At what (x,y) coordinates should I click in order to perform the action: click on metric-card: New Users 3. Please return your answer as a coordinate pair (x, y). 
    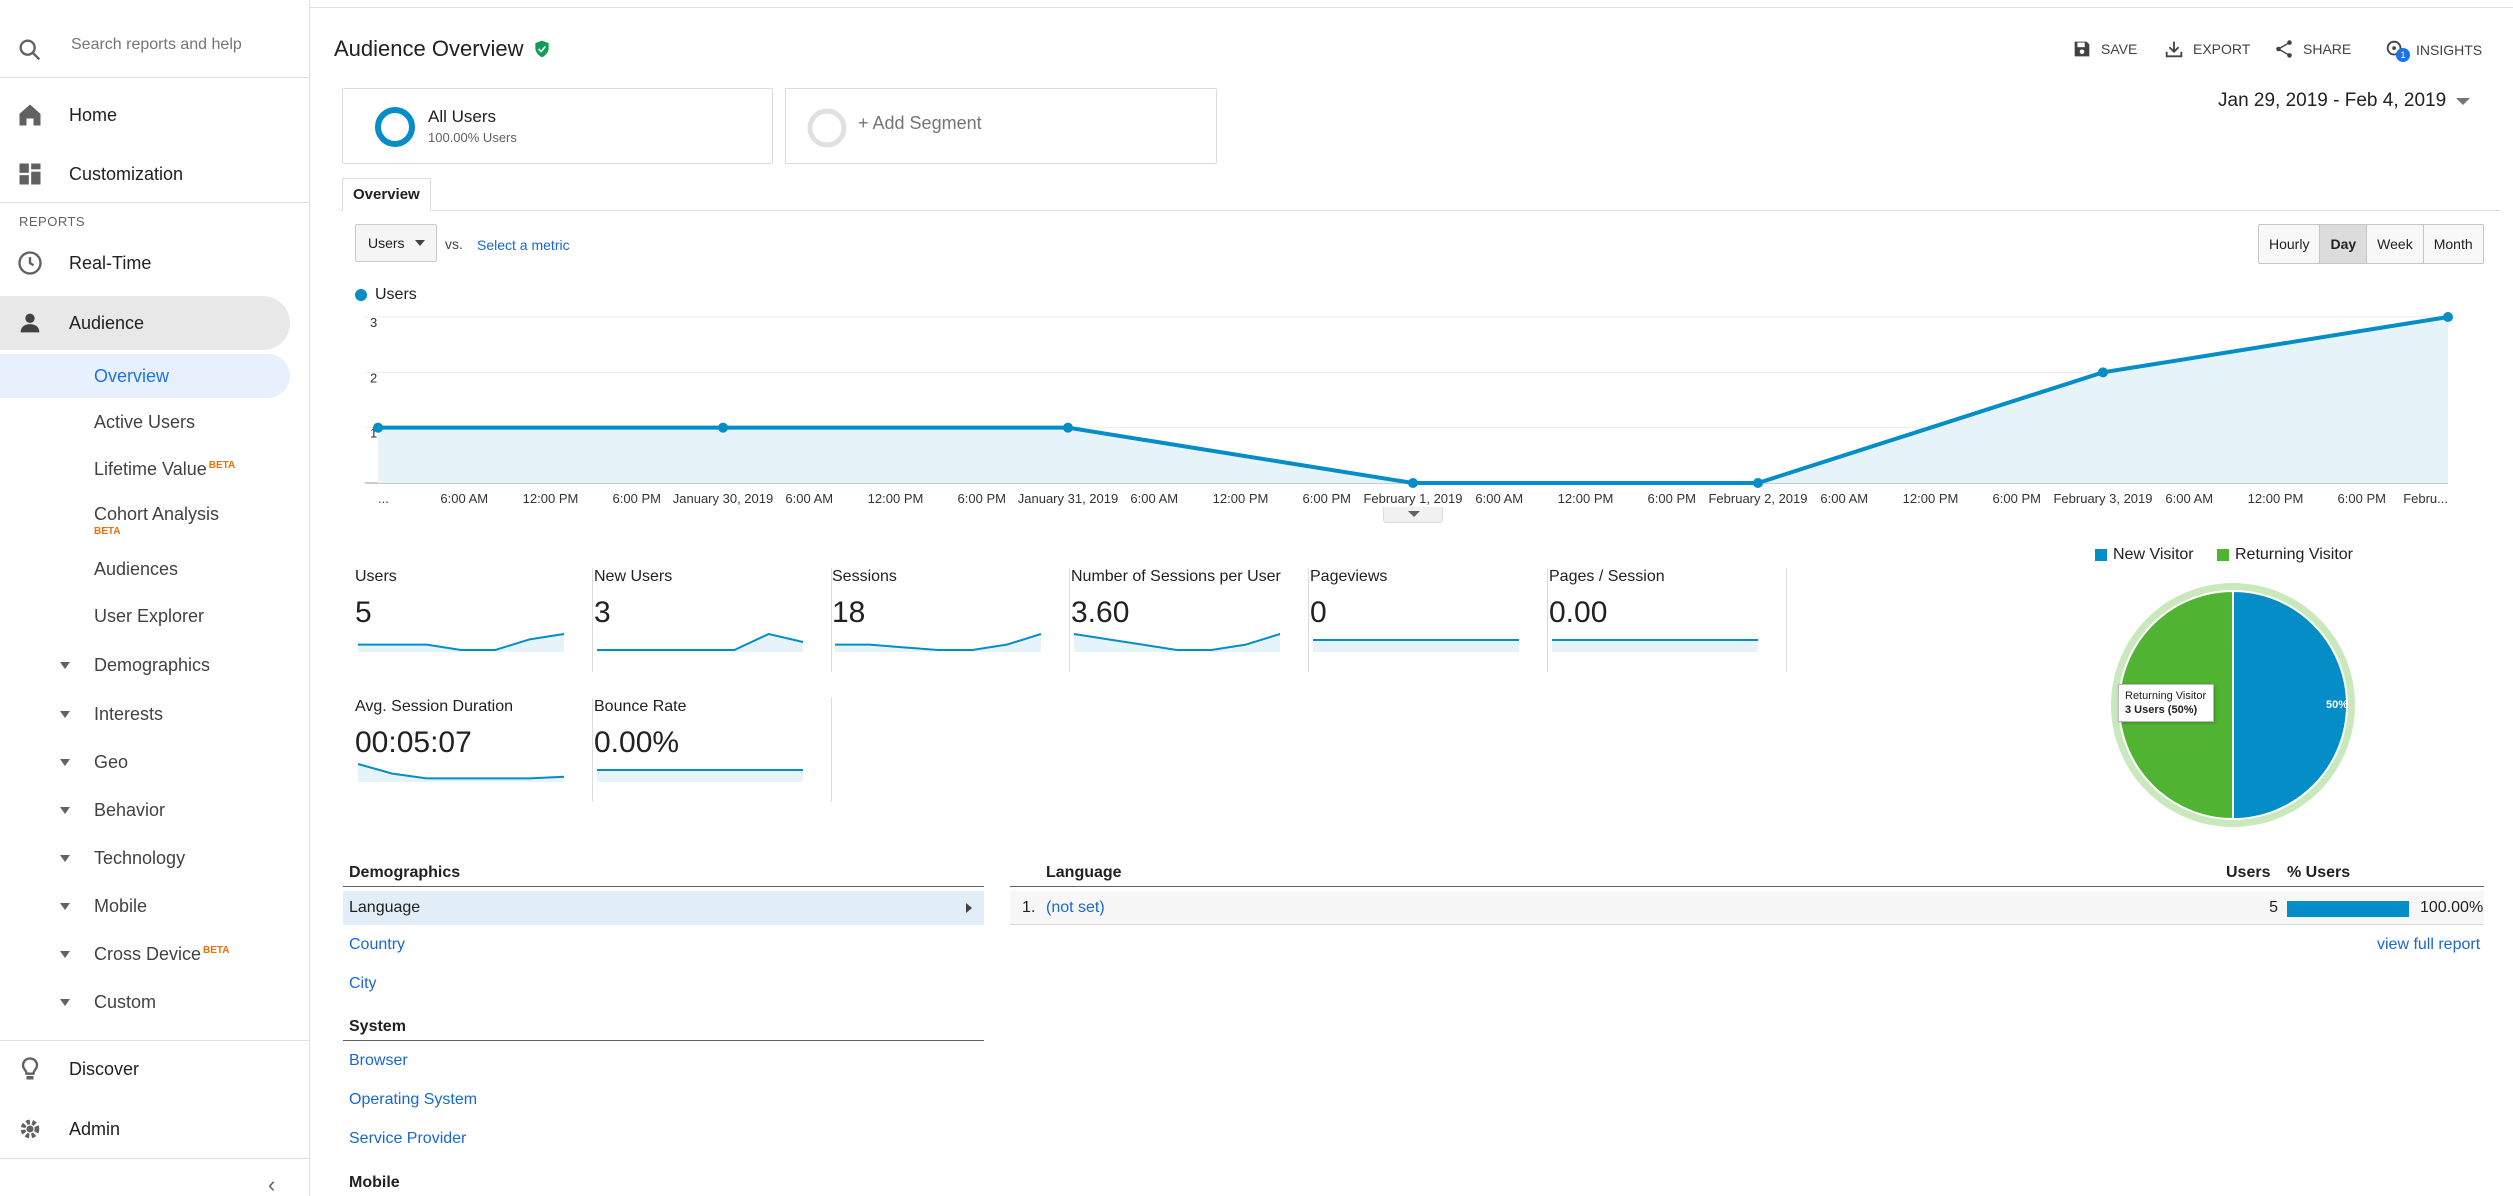
    Looking at the image, I should click on (713, 620).